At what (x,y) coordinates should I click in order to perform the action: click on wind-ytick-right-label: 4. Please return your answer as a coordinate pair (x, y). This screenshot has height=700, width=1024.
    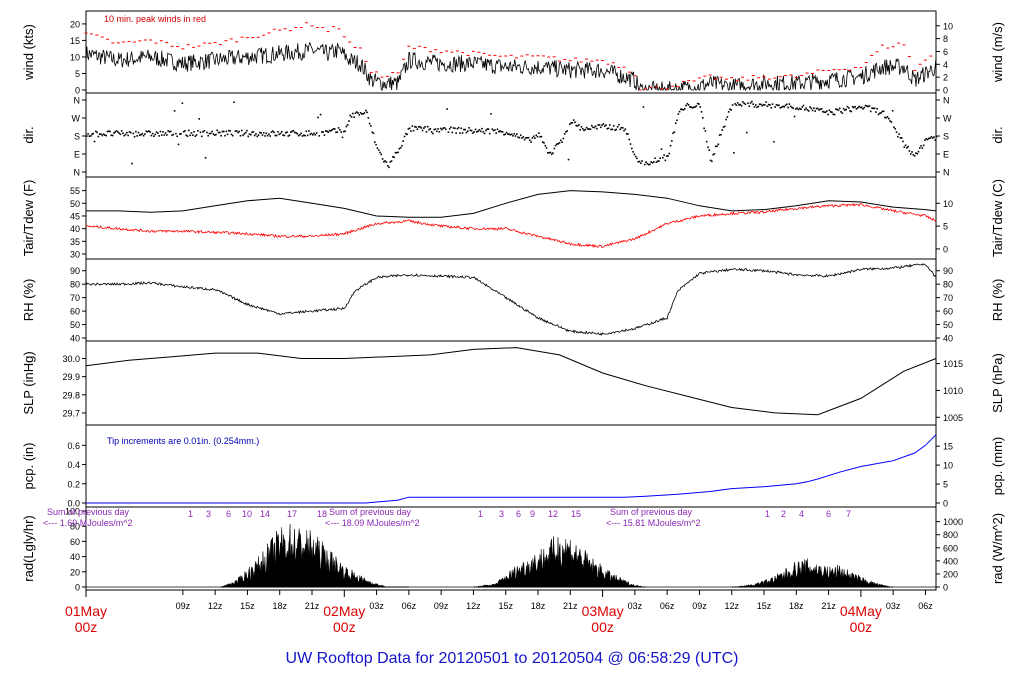
    Looking at the image, I should click on (945, 65).